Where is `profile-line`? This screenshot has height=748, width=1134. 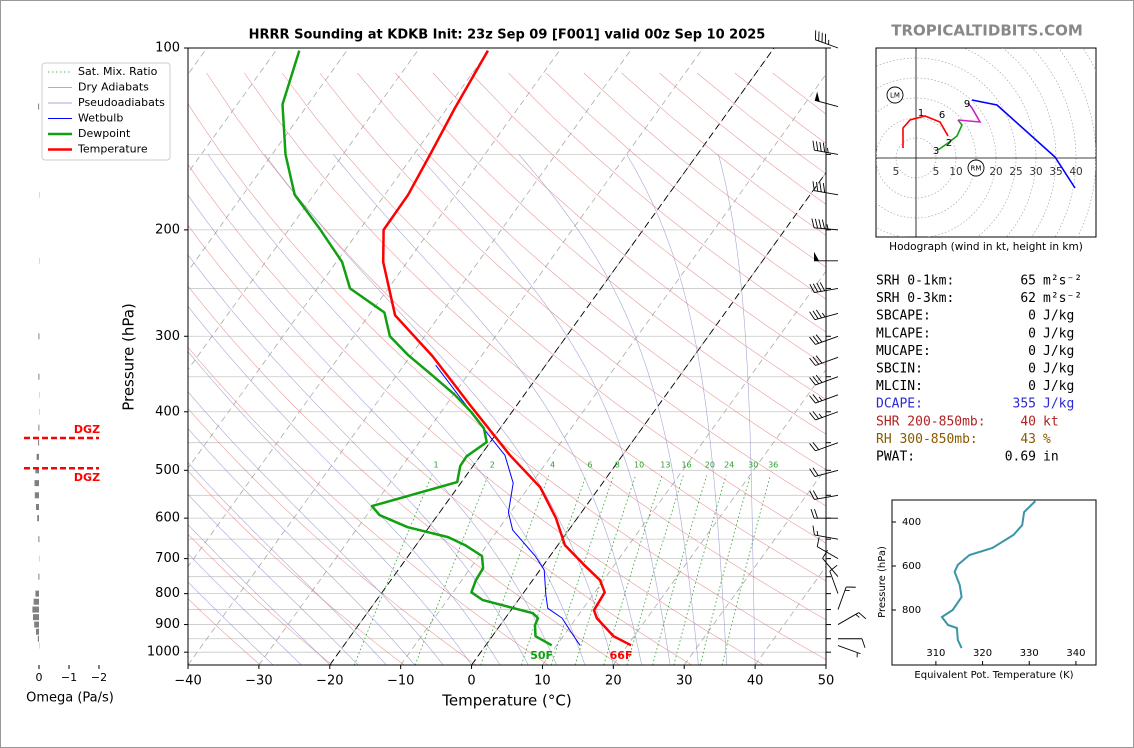 profile-line is located at coordinates (508, 505).